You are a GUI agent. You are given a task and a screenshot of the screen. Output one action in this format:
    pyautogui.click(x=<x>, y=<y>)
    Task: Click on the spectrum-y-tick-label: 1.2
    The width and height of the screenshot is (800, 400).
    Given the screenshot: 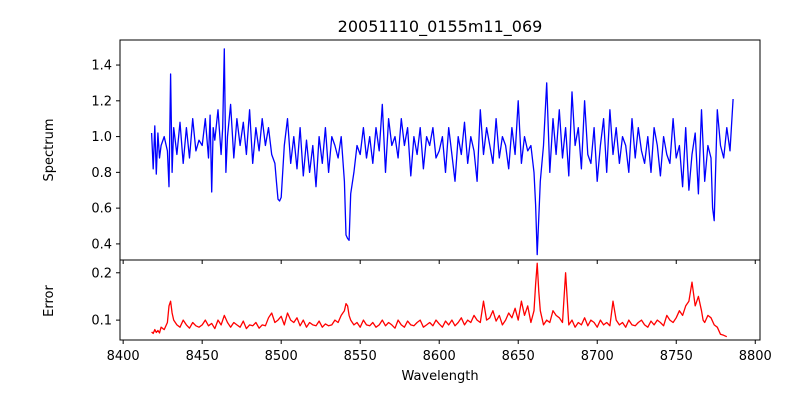 What is the action you would take?
    pyautogui.click(x=101, y=101)
    